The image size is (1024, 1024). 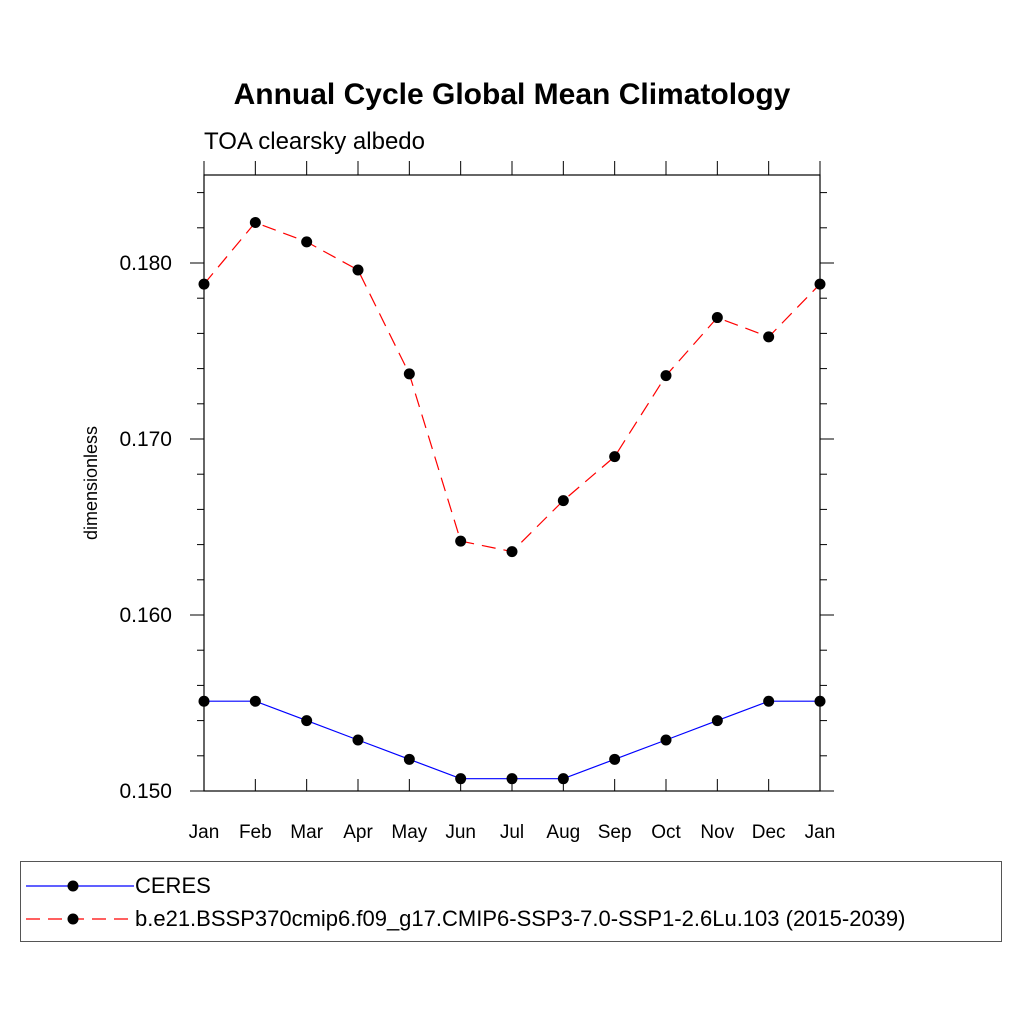 I want to click on x-tick-label: Mar, so click(x=306, y=832).